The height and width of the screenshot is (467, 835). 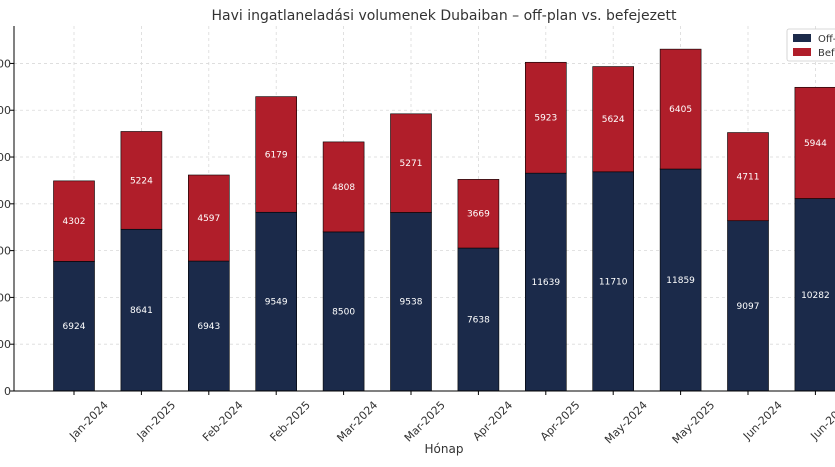 What do you see at coordinates (802, 52) in the screenshot?
I see `legend-swatch-befejezett` at bounding box center [802, 52].